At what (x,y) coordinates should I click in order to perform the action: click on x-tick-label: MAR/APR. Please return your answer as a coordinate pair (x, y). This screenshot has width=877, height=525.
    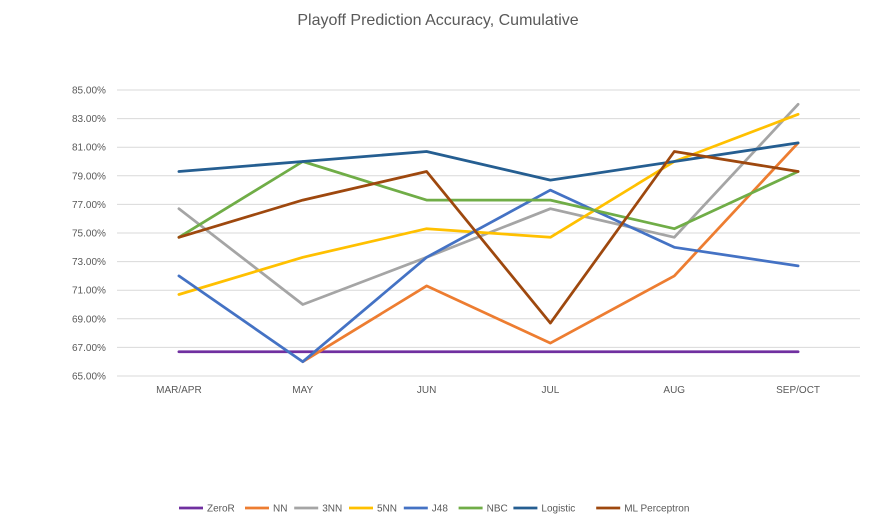
    Looking at the image, I should click on (179, 390).